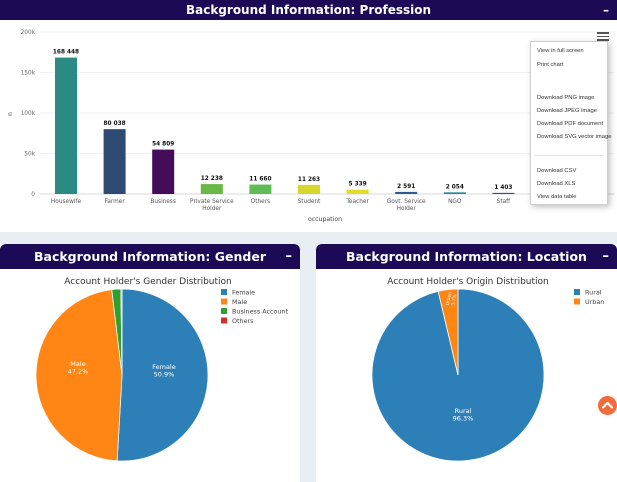 The width and height of the screenshot is (617, 482). What do you see at coordinates (406, 205) in the screenshot?
I see `x-tick-label: Govt. Service Holder` at bounding box center [406, 205].